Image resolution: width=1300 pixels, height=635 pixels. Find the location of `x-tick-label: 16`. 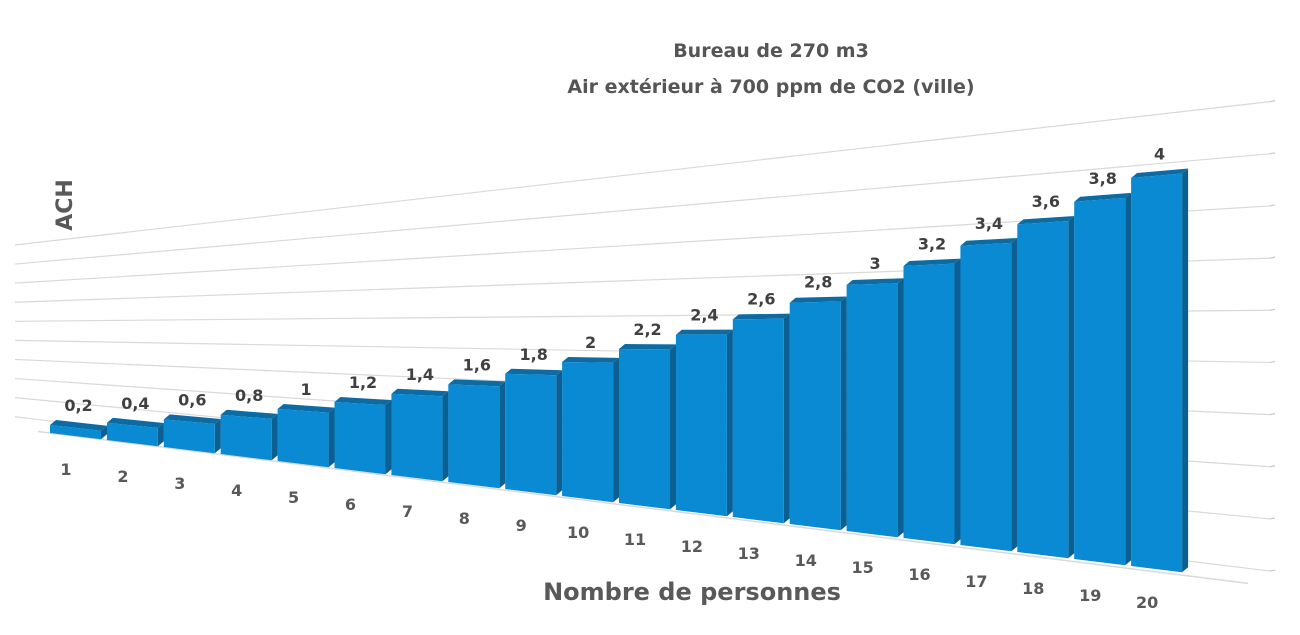

x-tick-label: 16 is located at coordinates (919, 574).